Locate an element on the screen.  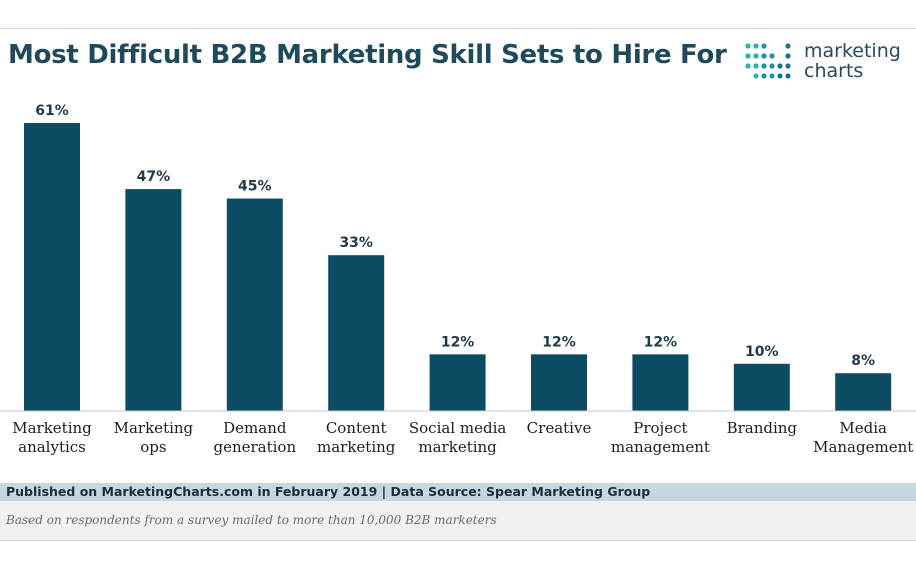
category-label: analytics is located at coordinates (52, 447).